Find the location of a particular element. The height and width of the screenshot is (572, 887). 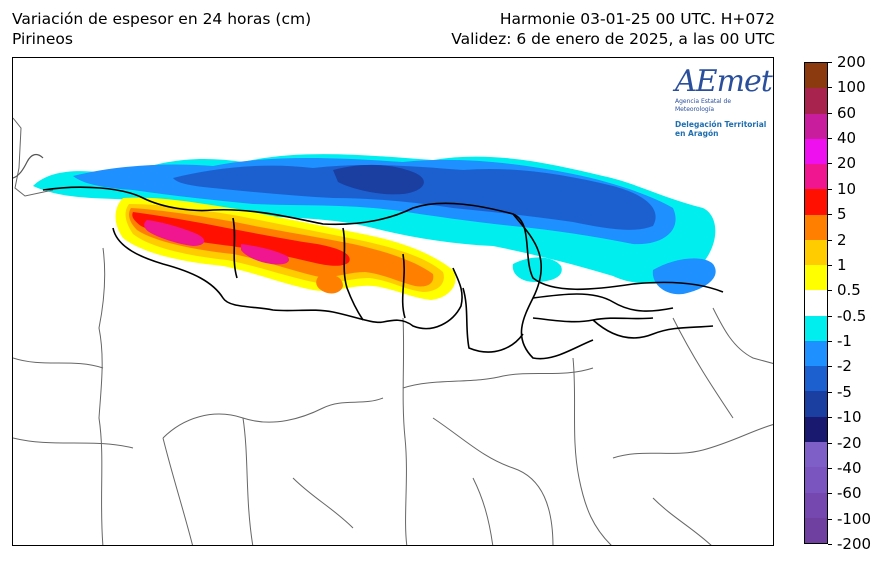

region-label: Pirineos is located at coordinates (42, 39).